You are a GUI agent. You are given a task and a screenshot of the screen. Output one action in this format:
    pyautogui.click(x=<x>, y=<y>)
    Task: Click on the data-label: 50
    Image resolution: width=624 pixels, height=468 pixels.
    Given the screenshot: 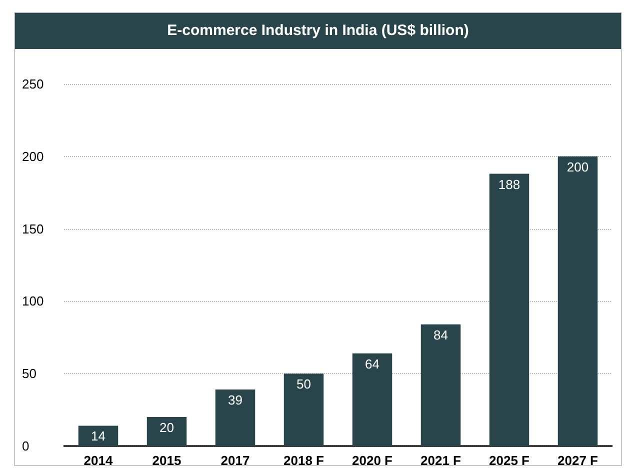 What is the action you would take?
    pyautogui.click(x=303, y=384)
    